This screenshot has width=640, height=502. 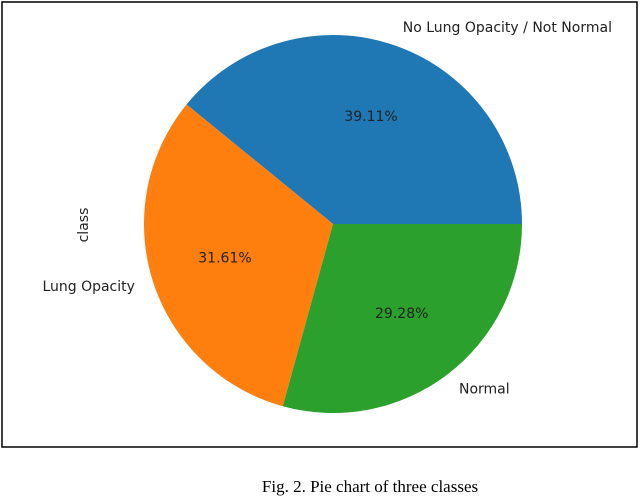 What do you see at coordinates (224, 258) in the screenshot?
I see `value-label: 31.61%` at bounding box center [224, 258].